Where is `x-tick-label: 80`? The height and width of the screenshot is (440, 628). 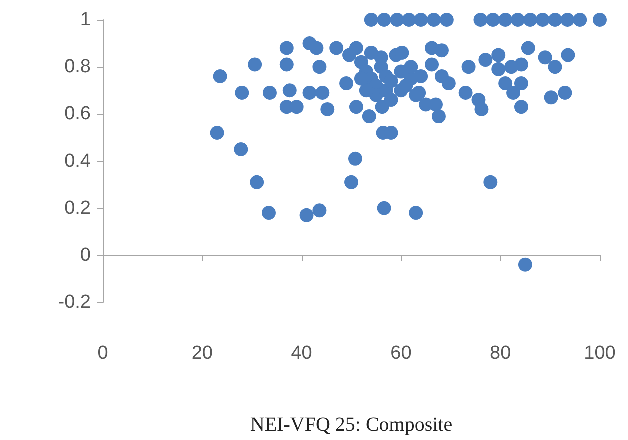 x-tick-label: 80 is located at coordinates (501, 353).